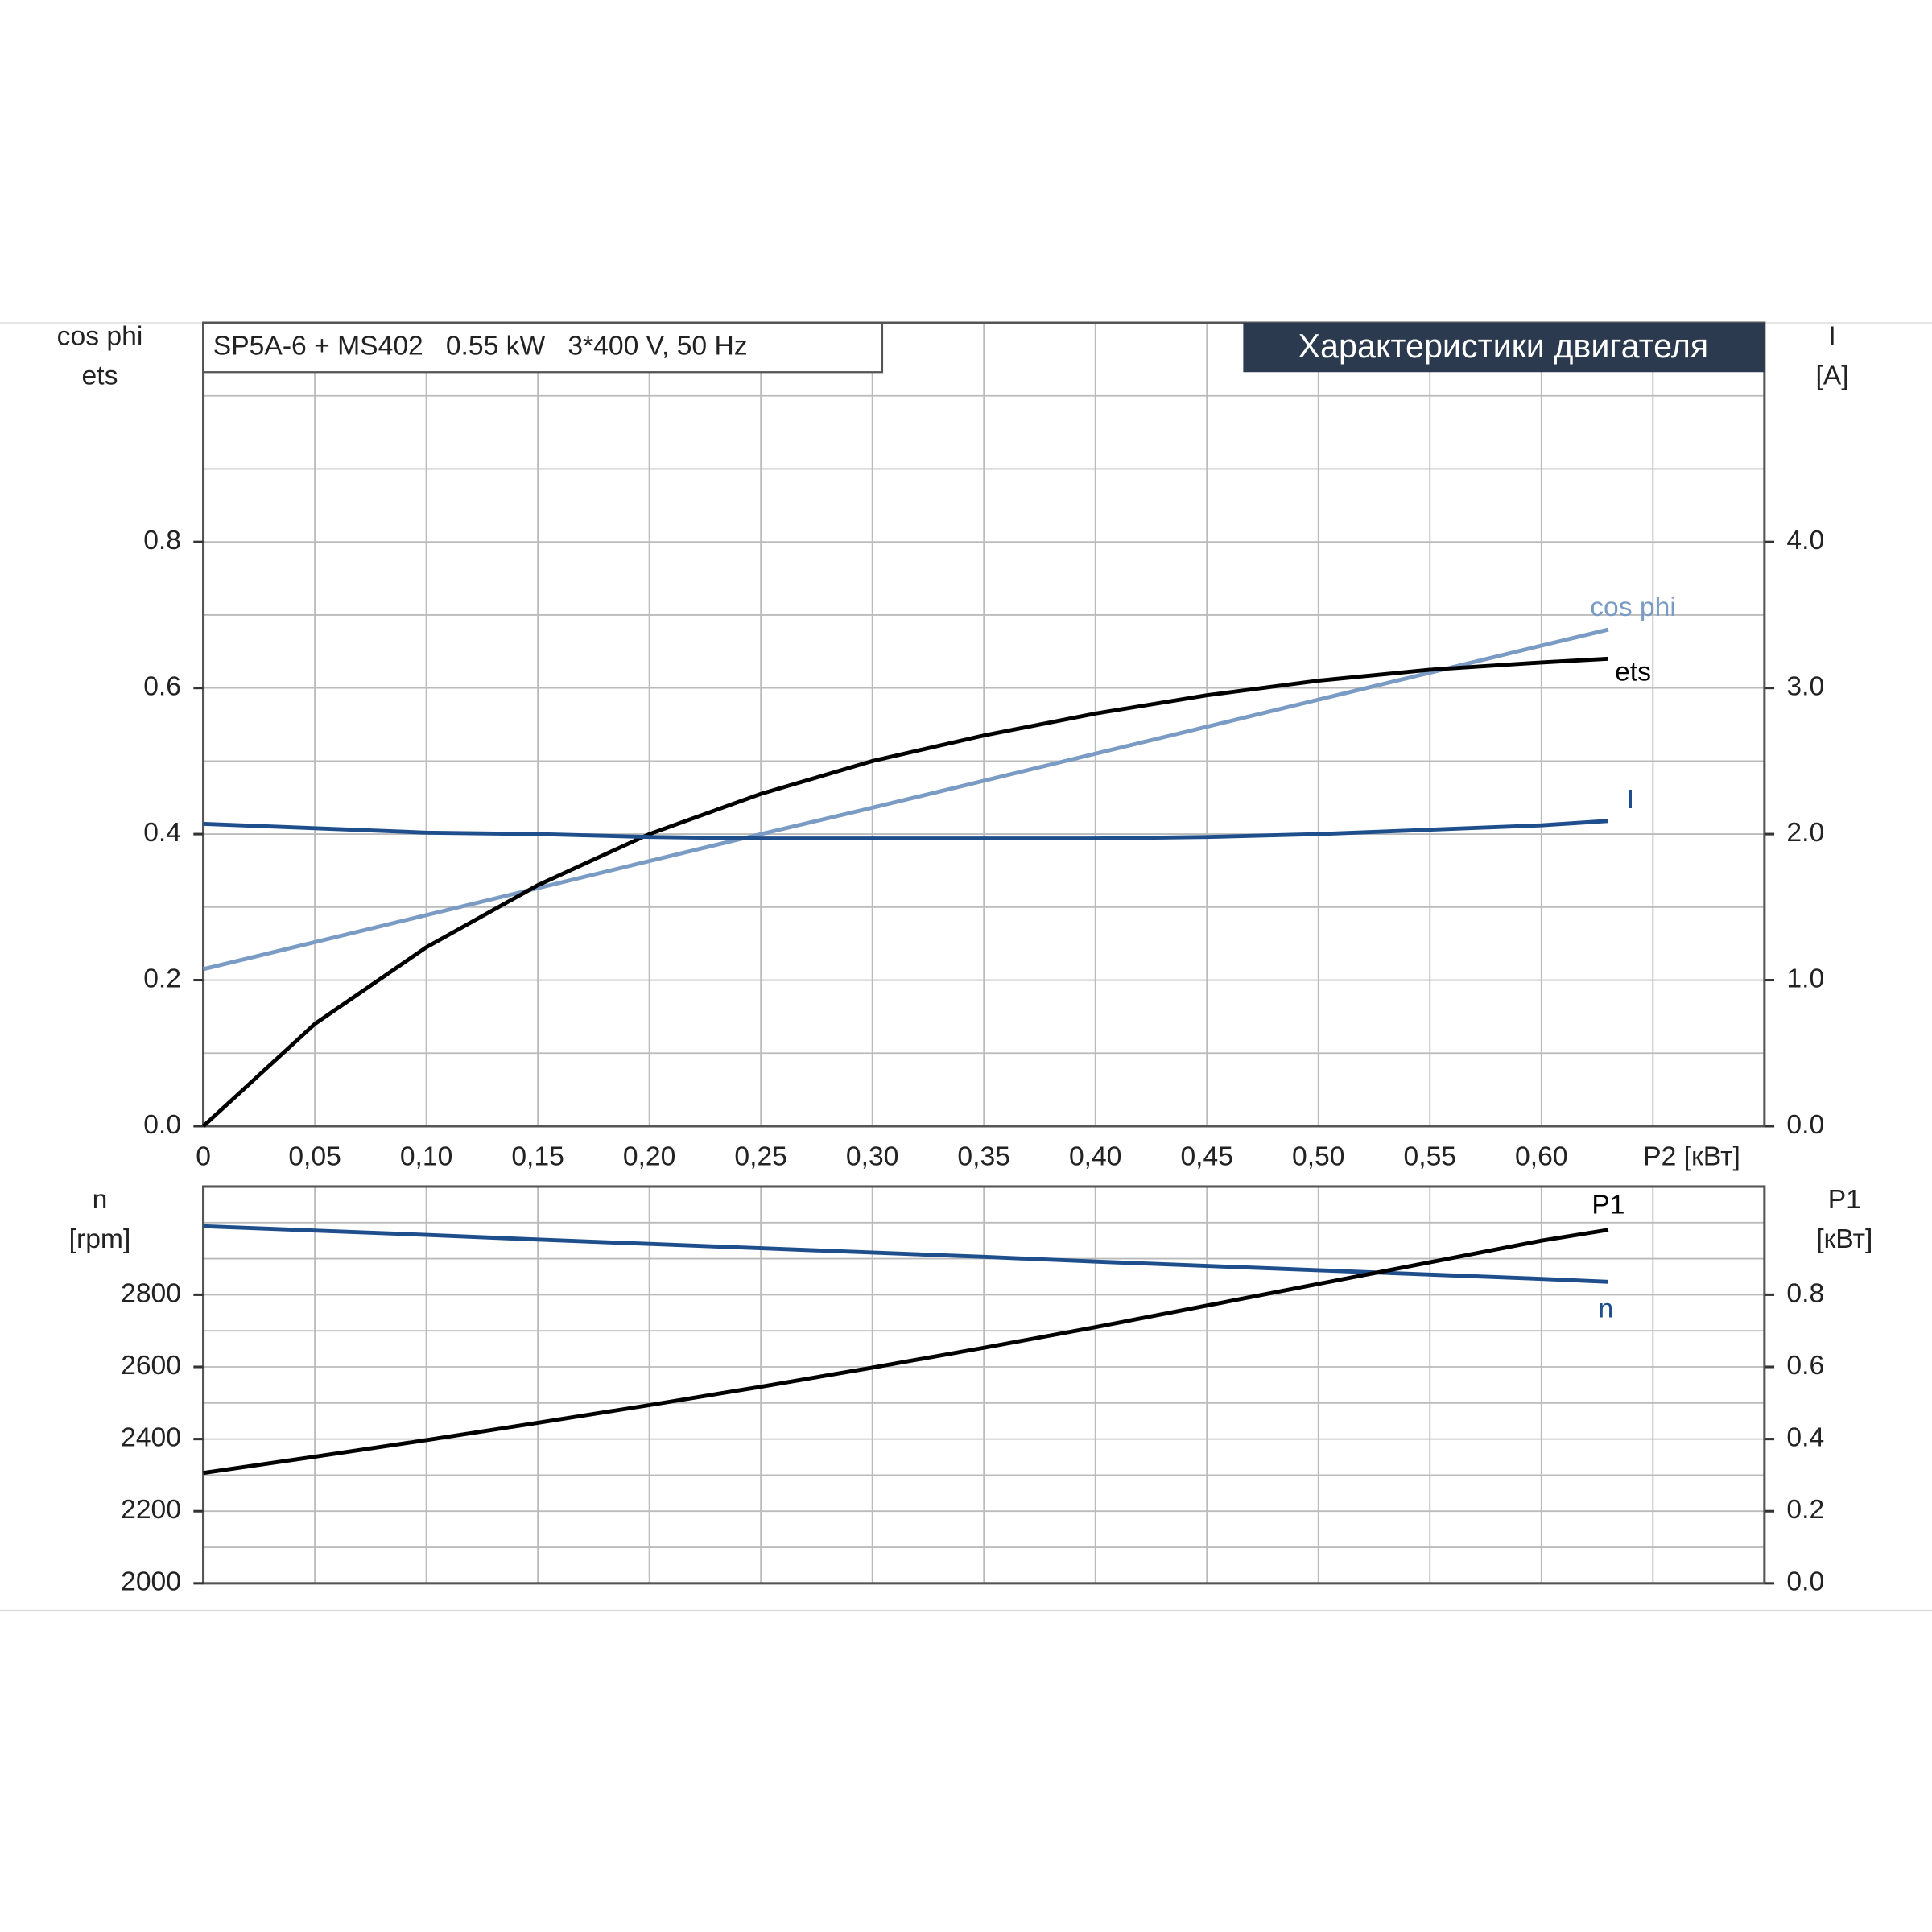 The width and height of the screenshot is (1932, 1932). Describe the element at coordinates (1831, 375) in the screenshot. I see `y2-axis-label: [A]` at that location.